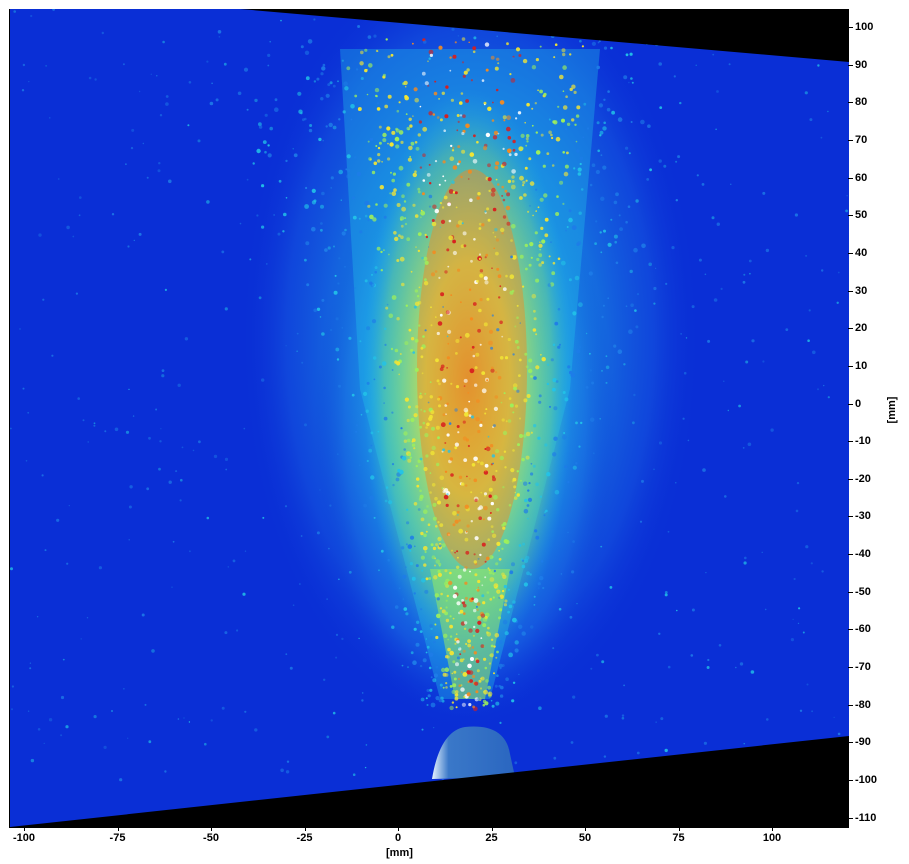  What do you see at coordinates (772, 838) in the screenshot?
I see `x-tick-label: 100` at bounding box center [772, 838].